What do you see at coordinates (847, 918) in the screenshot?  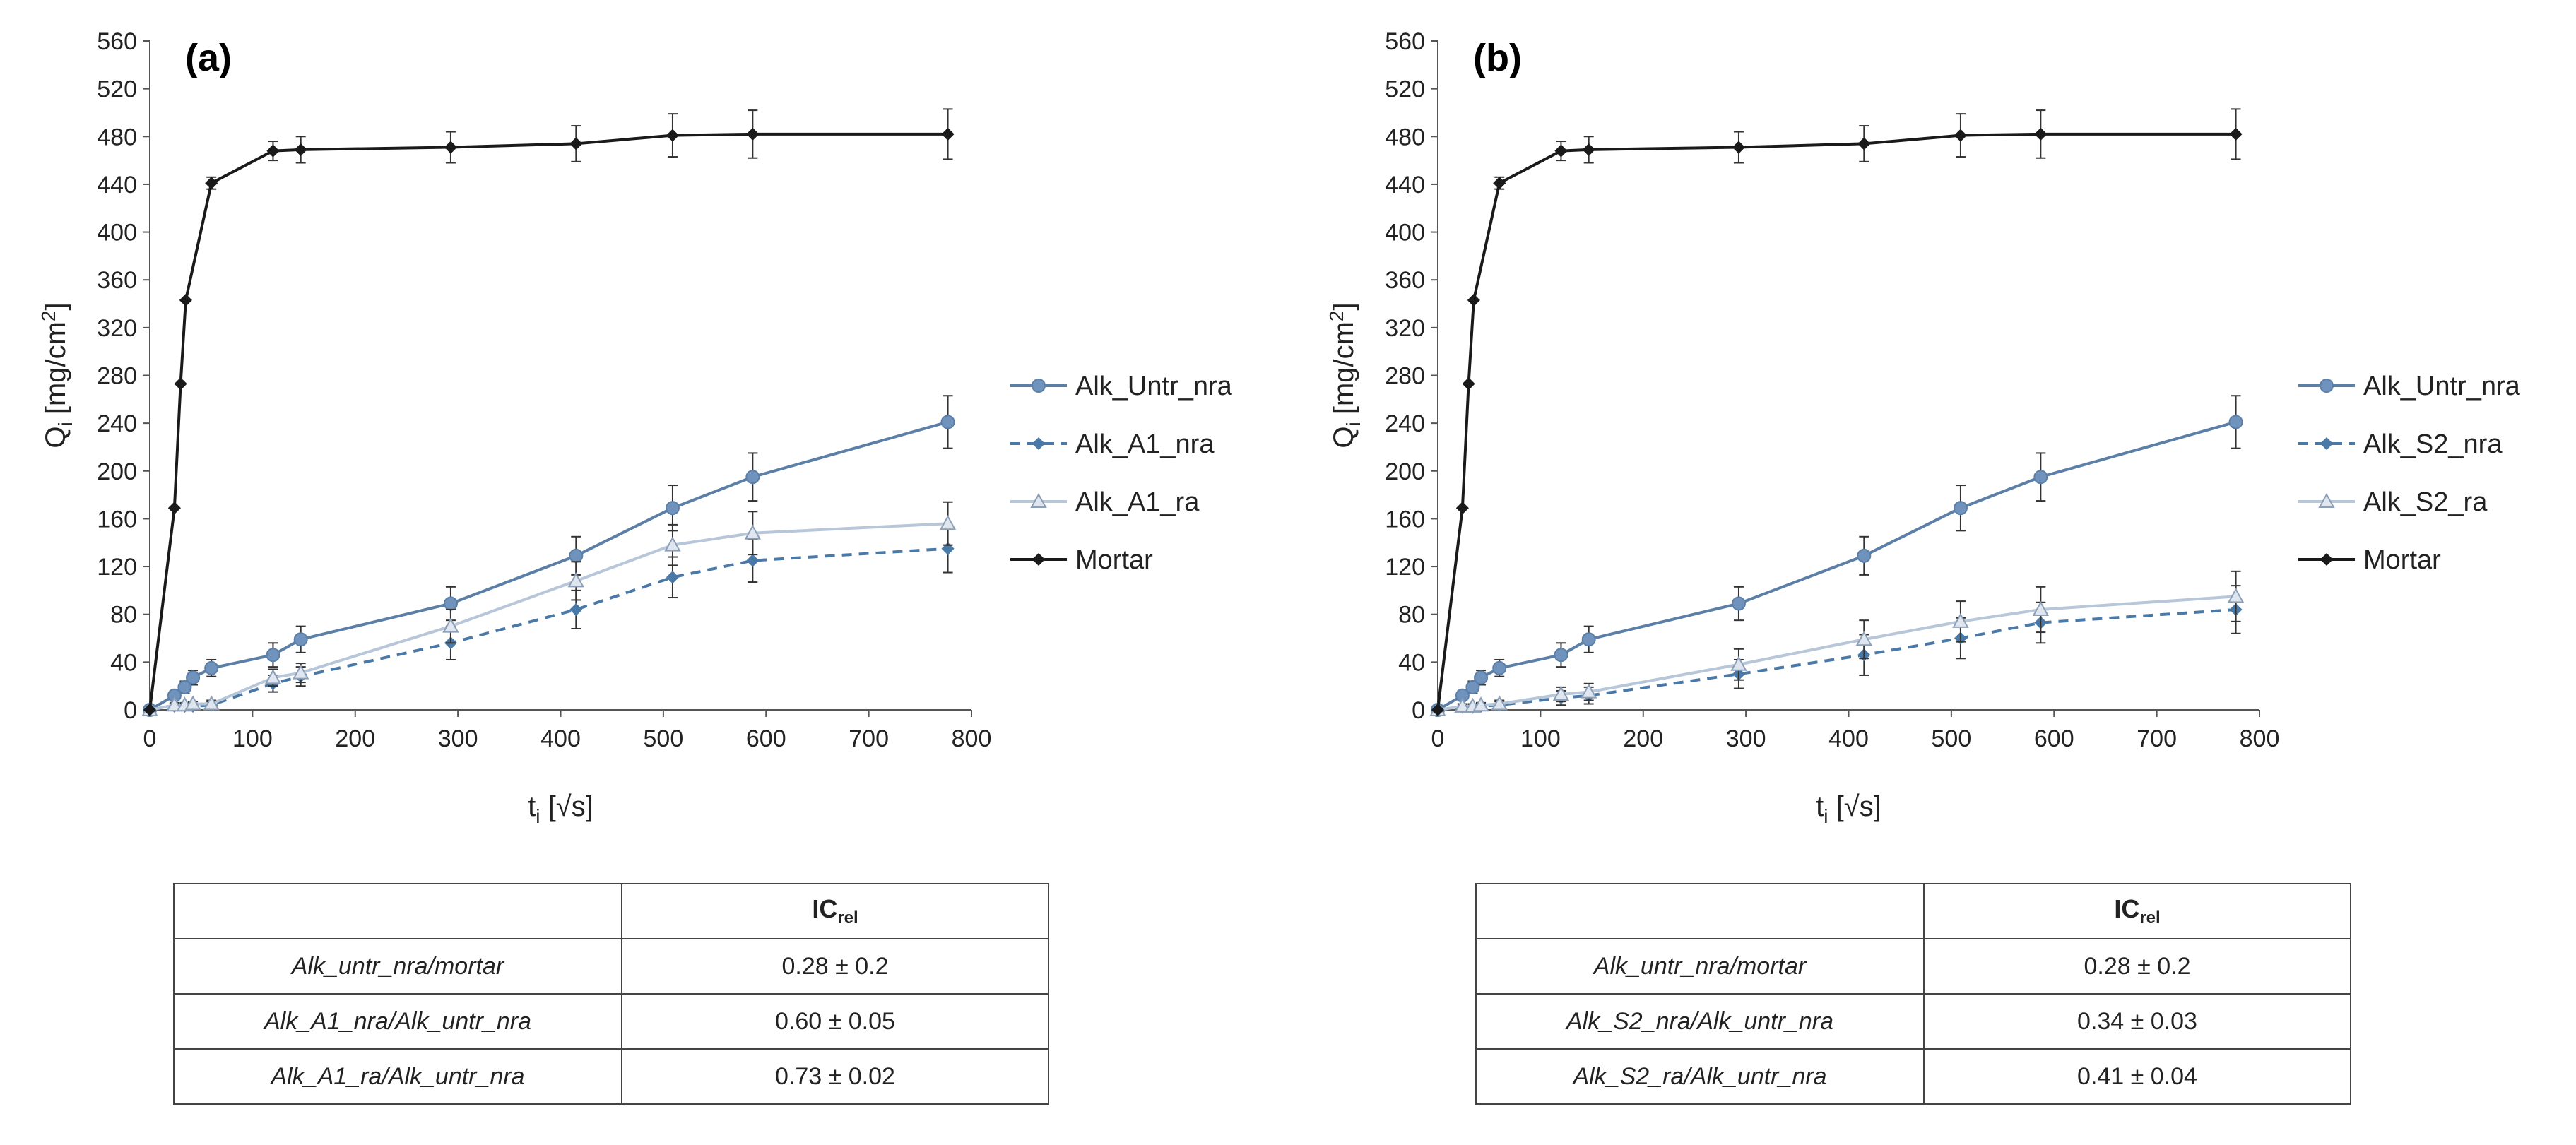 I see `ic-header-sub: rel` at bounding box center [847, 918].